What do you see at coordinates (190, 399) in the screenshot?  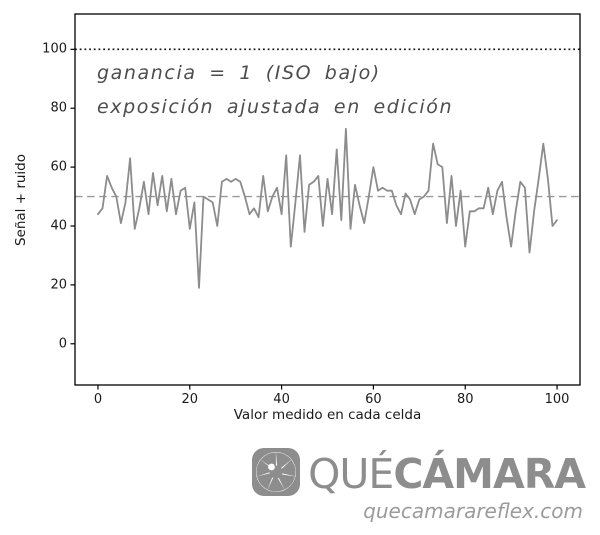 I see `x-tick-label: 20` at bounding box center [190, 399].